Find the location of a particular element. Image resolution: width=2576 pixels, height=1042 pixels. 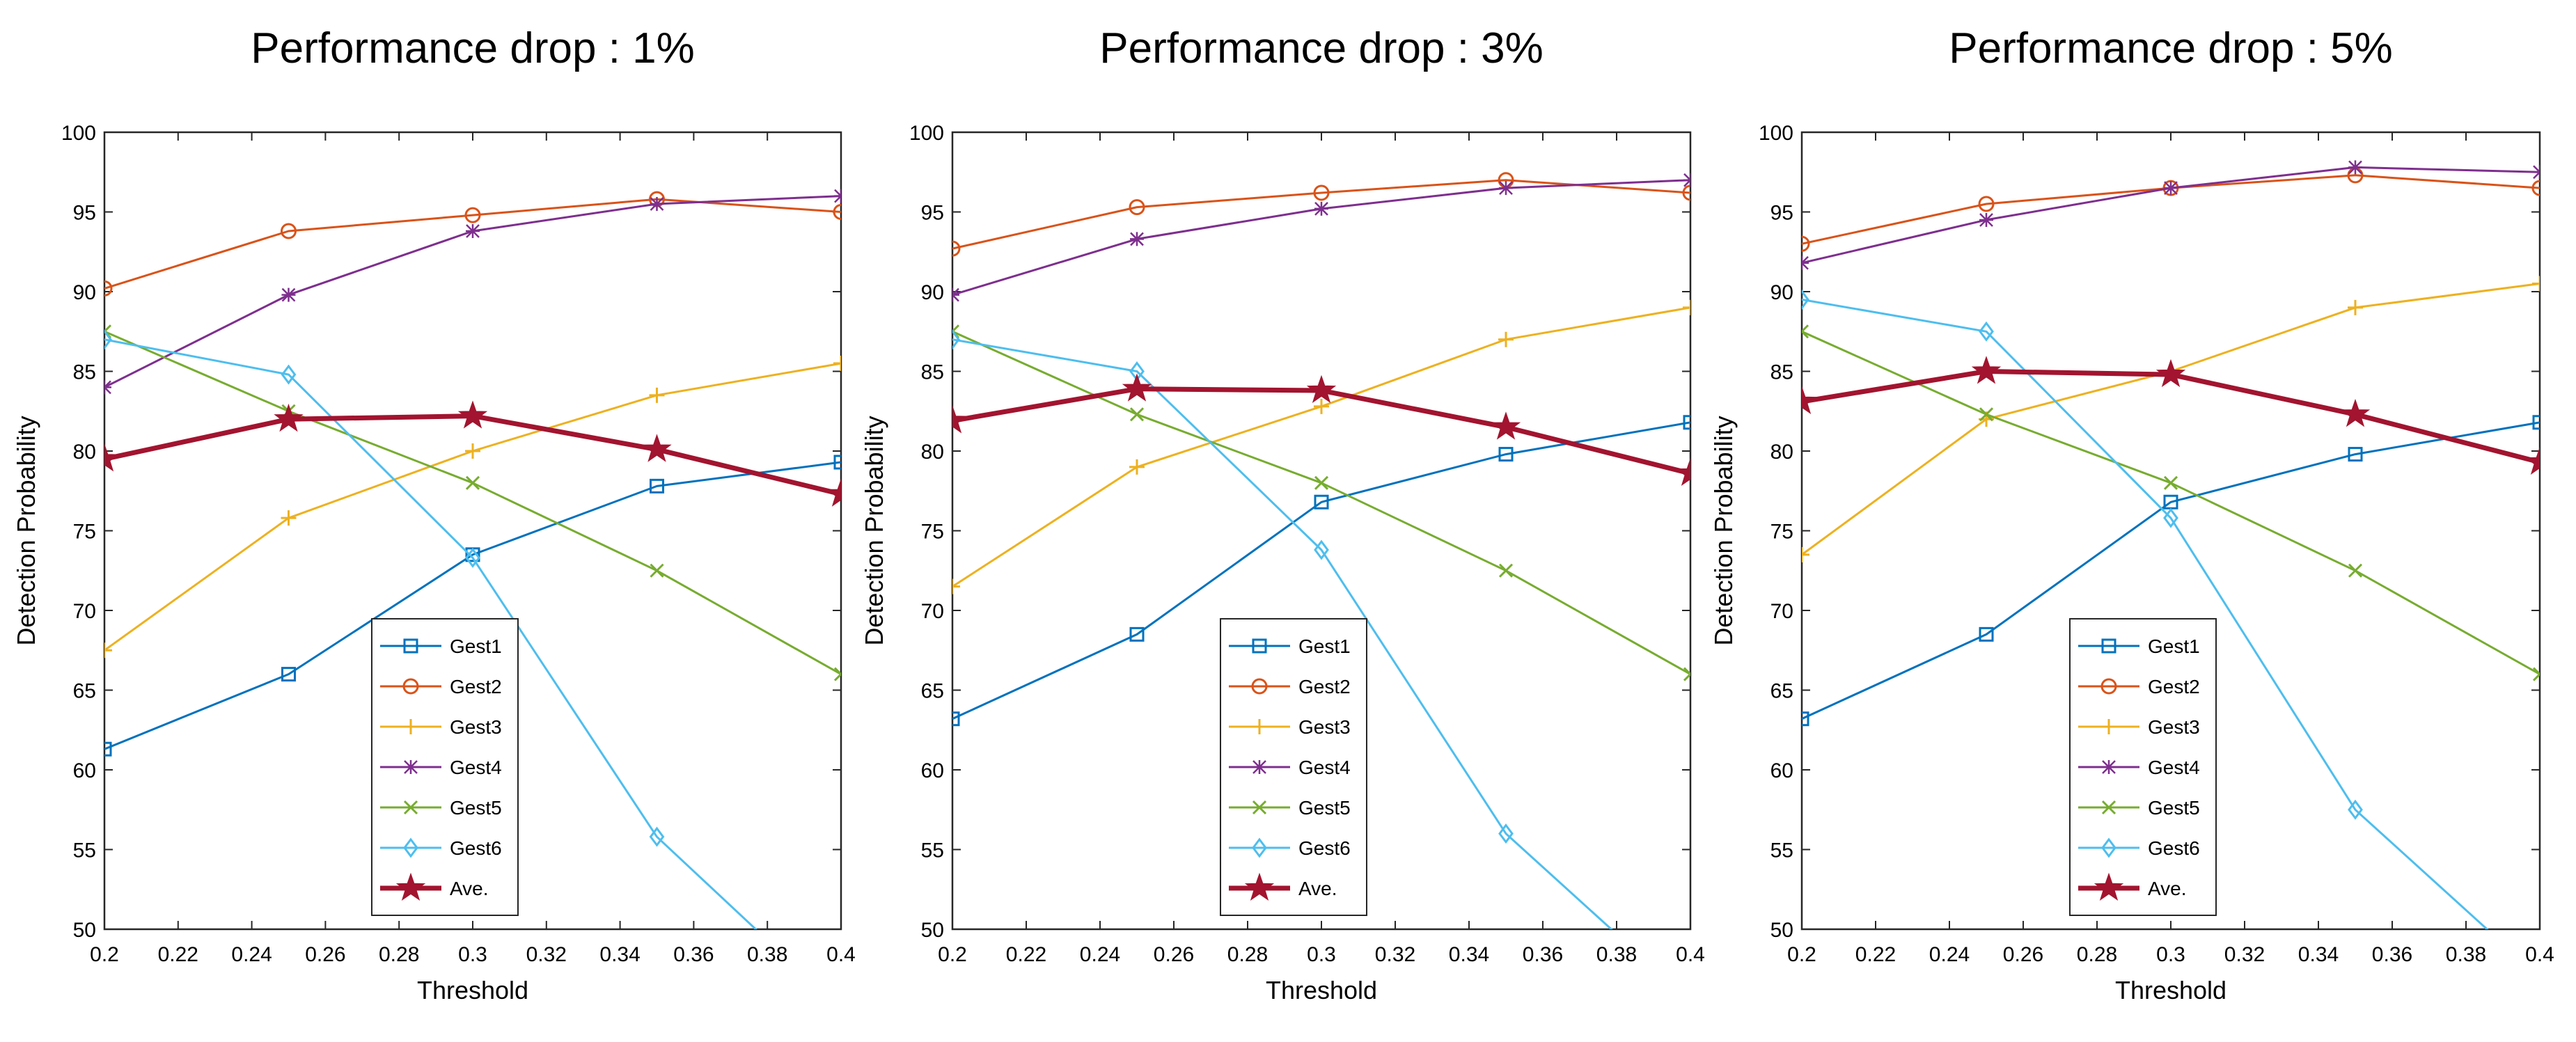

panel-1-ytick-label: 60 is located at coordinates (84, 770).